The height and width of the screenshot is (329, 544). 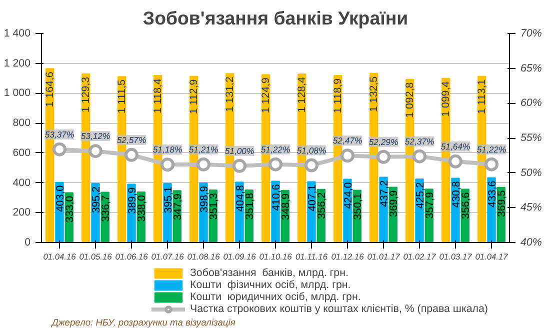 What do you see at coordinates (21, 182) in the screenshot?
I see `y-tick-label: 400` at bounding box center [21, 182].